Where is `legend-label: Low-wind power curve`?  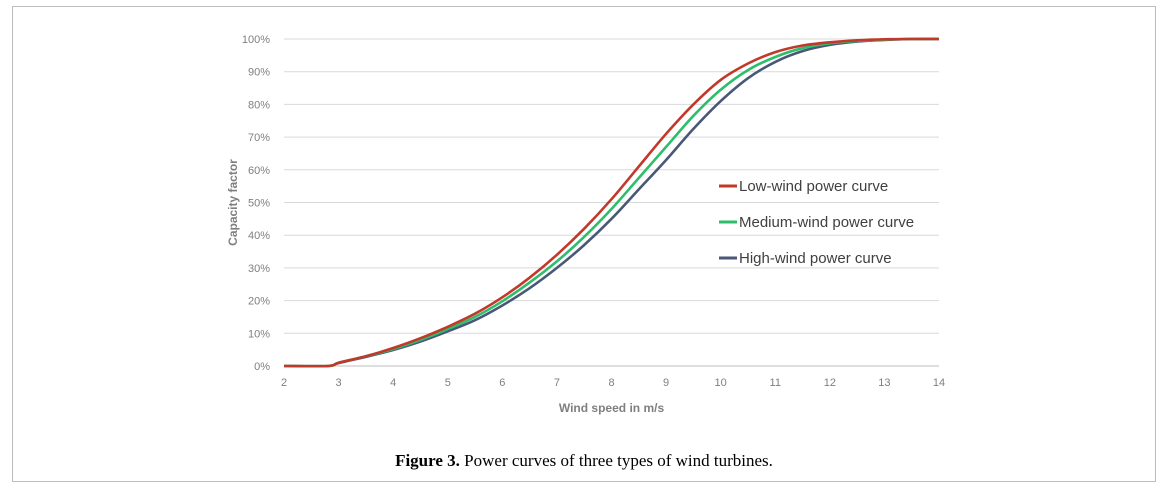 legend-label: Low-wind power curve is located at coordinates (813, 186).